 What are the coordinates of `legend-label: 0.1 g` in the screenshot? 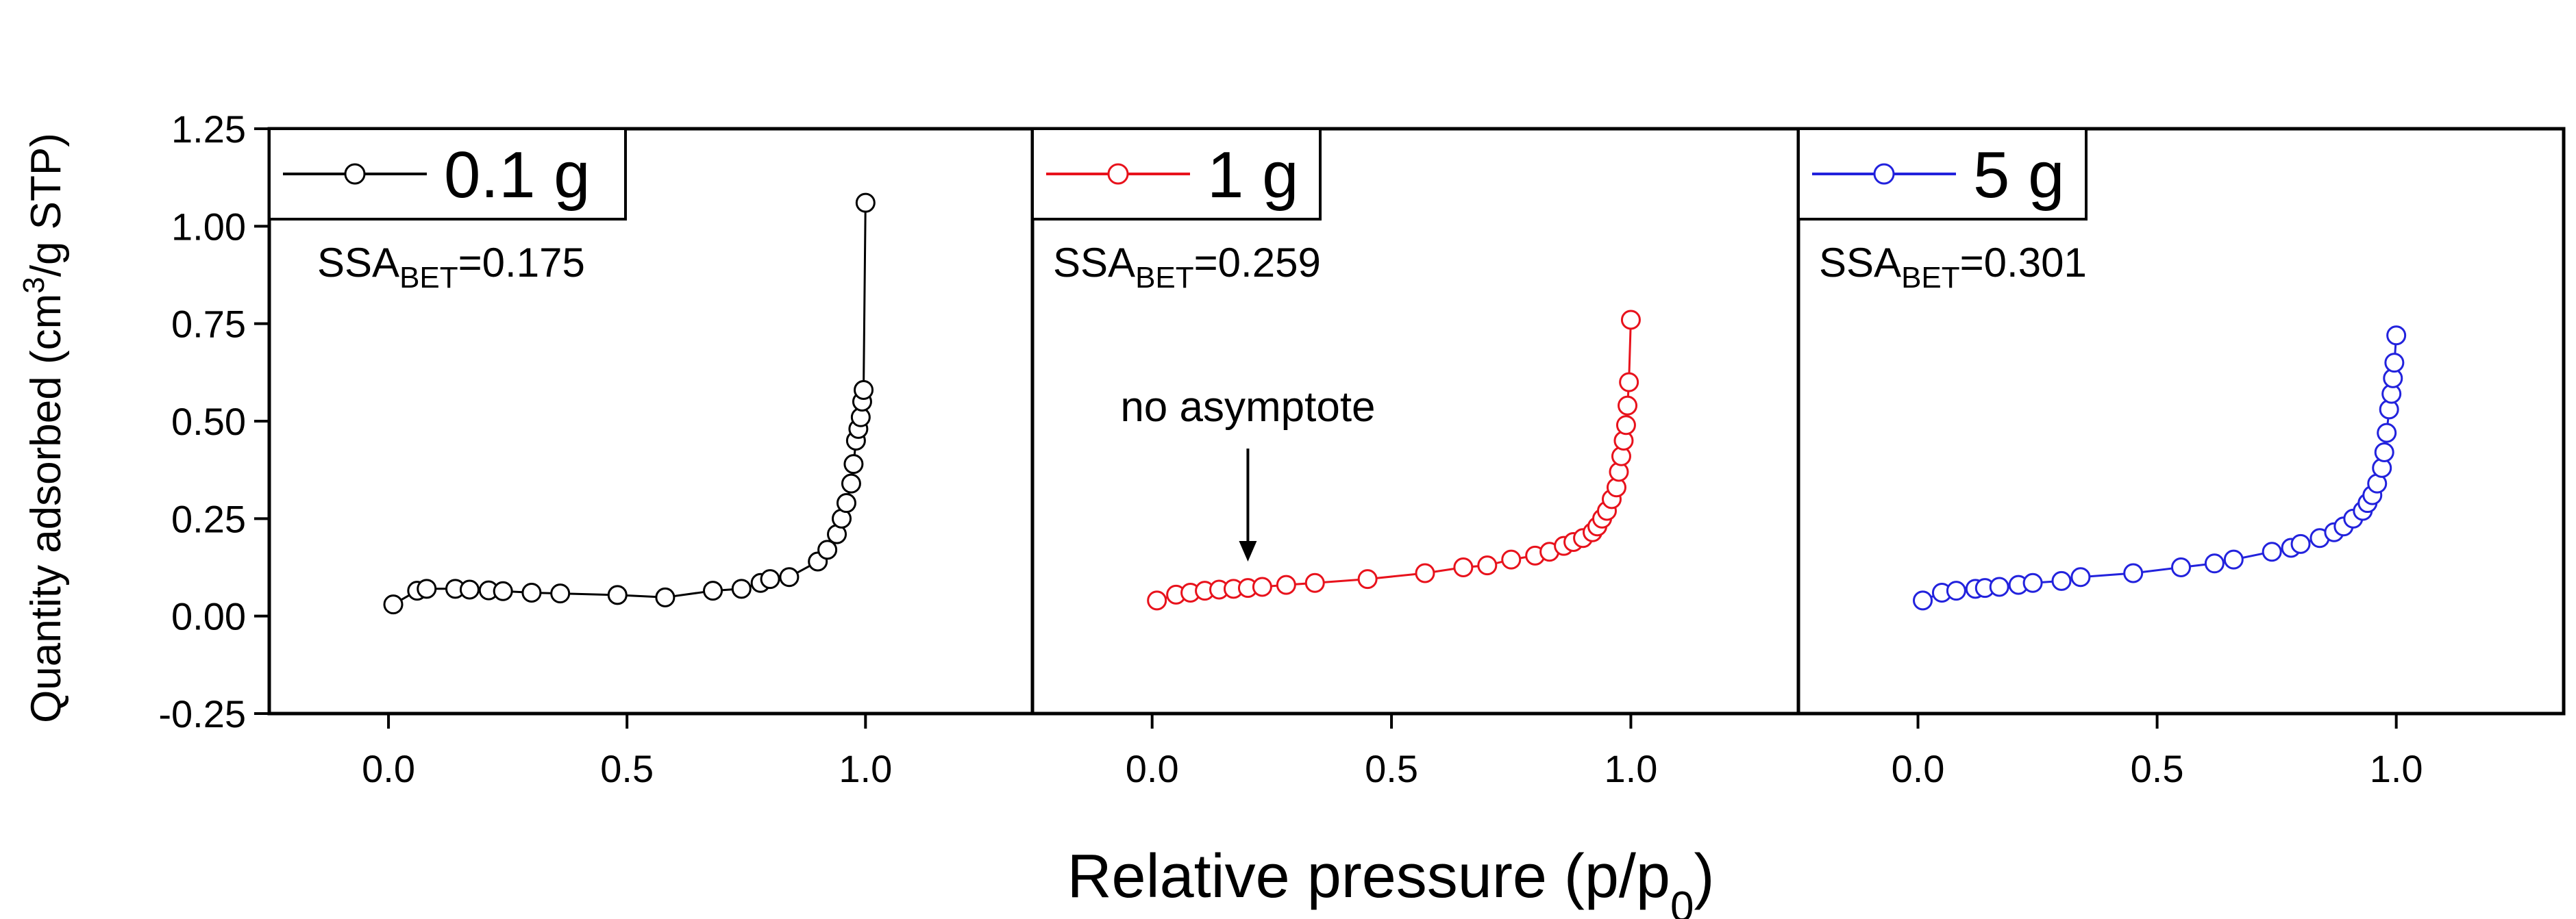 It's located at (517, 175).